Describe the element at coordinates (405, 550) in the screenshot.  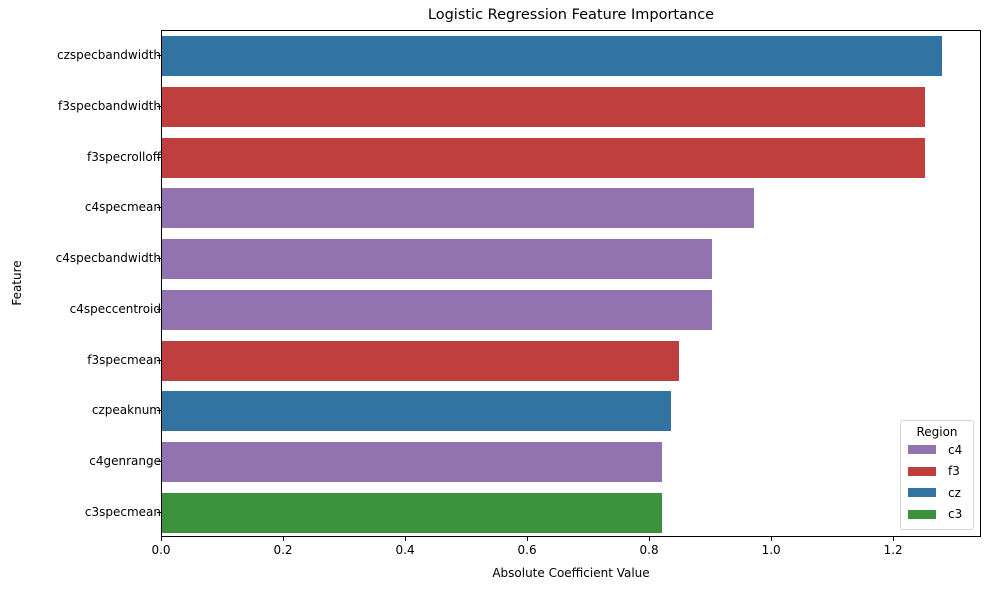
I see `x-tick-label: 0.4` at that location.